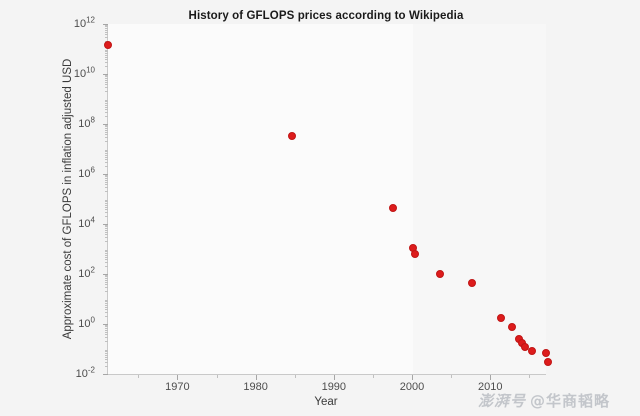 This screenshot has width=640, height=416. I want to click on x-tick-label: 2000, so click(412, 387).